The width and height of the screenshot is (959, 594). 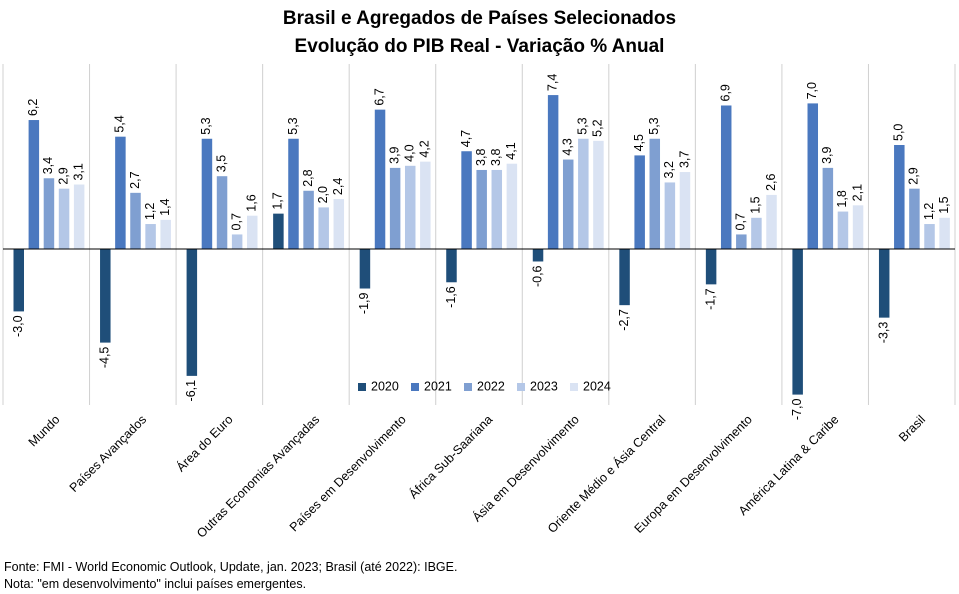 I want to click on data-label: -2,7, so click(x=624, y=320).